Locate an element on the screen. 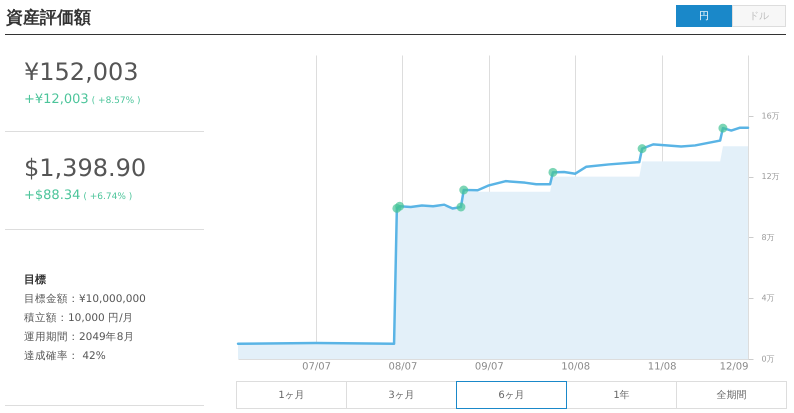 Image resolution: width=794 pixels, height=413 pixels. x-tick-label: 07/07 is located at coordinates (316, 367).